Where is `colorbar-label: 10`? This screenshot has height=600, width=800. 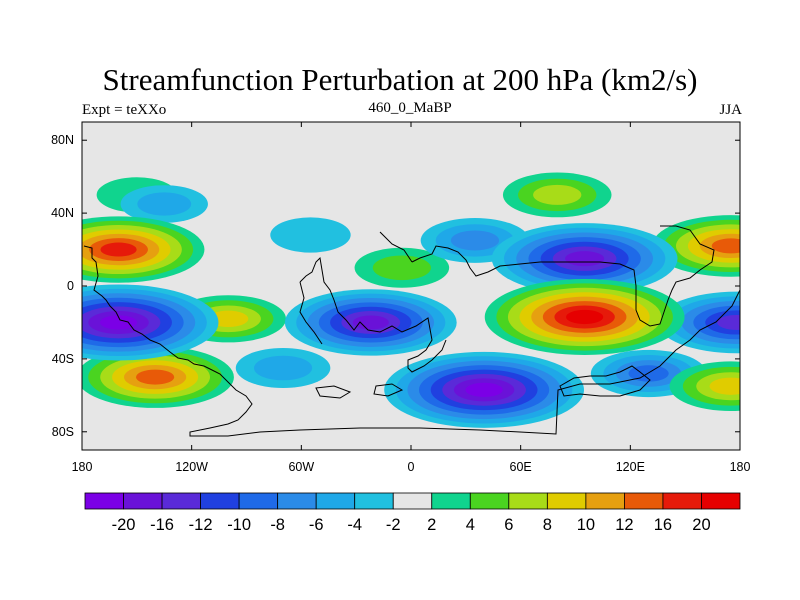 colorbar-label: 10 is located at coordinates (586, 525).